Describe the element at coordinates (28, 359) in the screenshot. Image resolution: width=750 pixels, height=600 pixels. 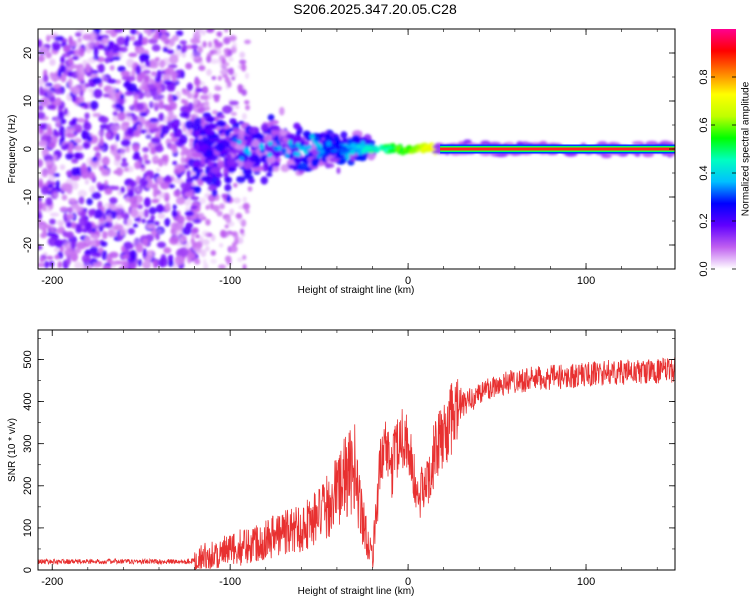
I see `y-tick-label: 500` at that location.